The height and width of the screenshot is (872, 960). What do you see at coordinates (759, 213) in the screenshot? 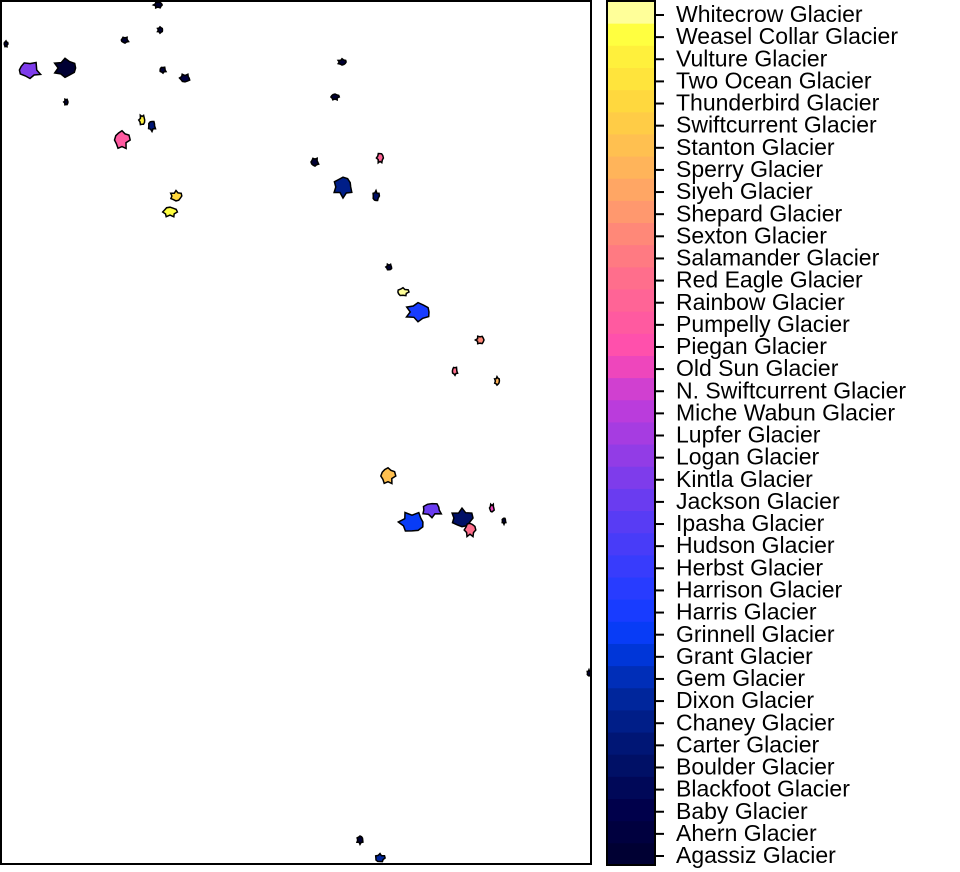
I see `legend-label: Shepard Glacier` at bounding box center [759, 213].